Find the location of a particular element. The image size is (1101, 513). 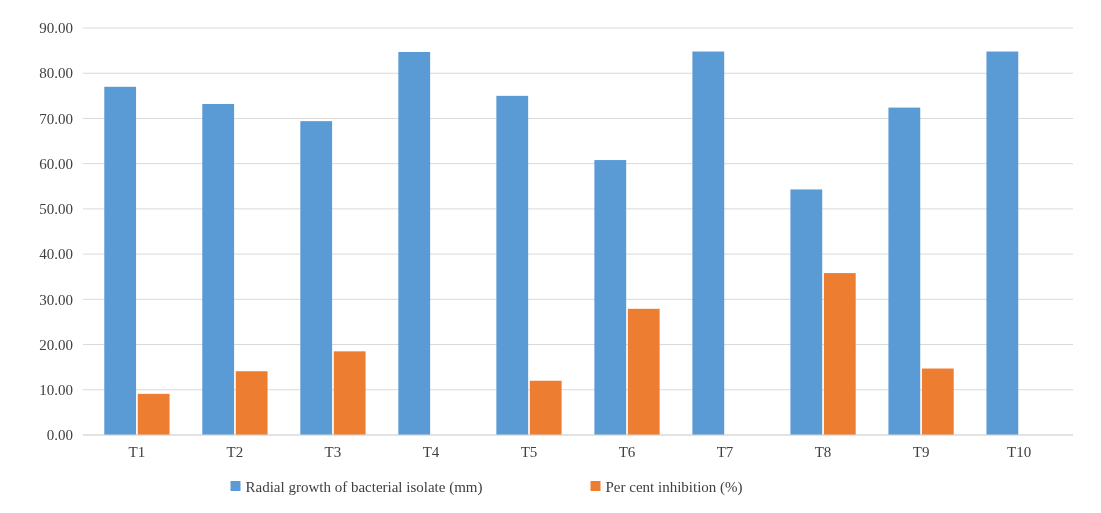

x-tick-label: T6 is located at coordinates (627, 452).